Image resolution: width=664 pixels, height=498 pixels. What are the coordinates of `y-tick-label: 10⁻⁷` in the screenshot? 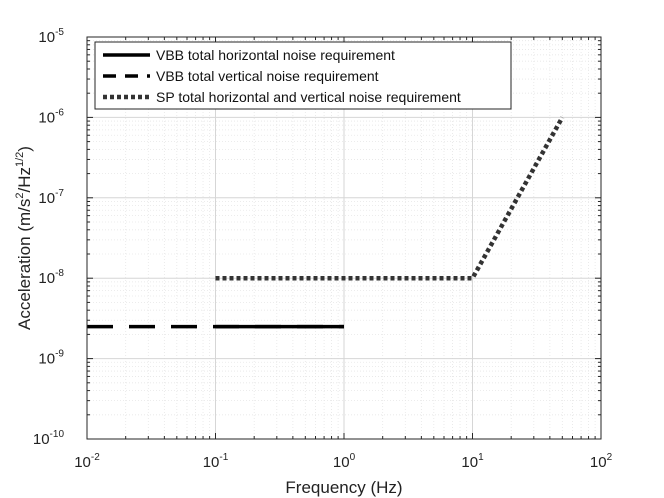 It's located at (51, 197).